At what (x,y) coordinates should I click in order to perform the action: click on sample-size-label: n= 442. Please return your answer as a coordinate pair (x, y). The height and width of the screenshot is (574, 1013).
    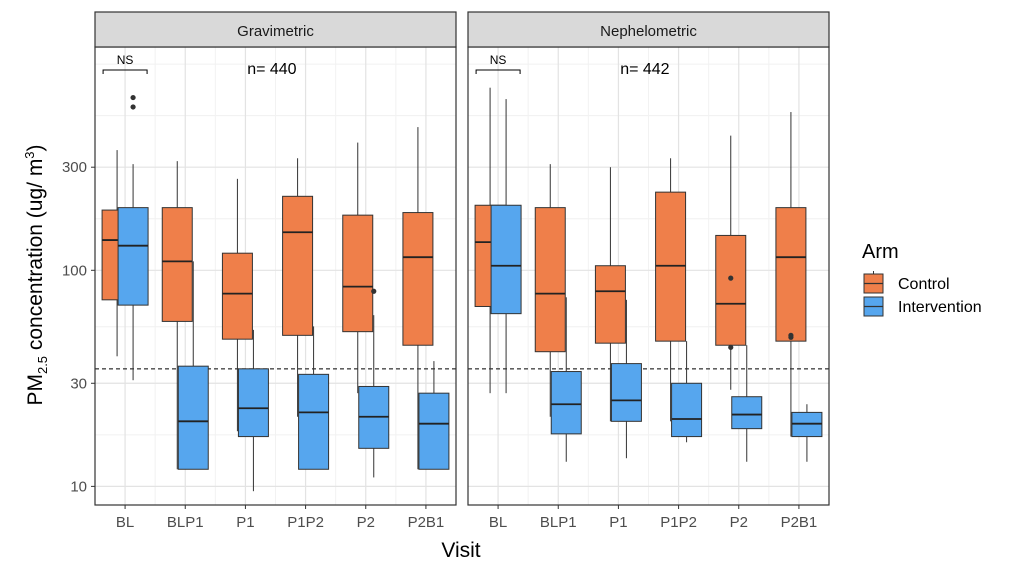
    Looking at the image, I should click on (644, 69).